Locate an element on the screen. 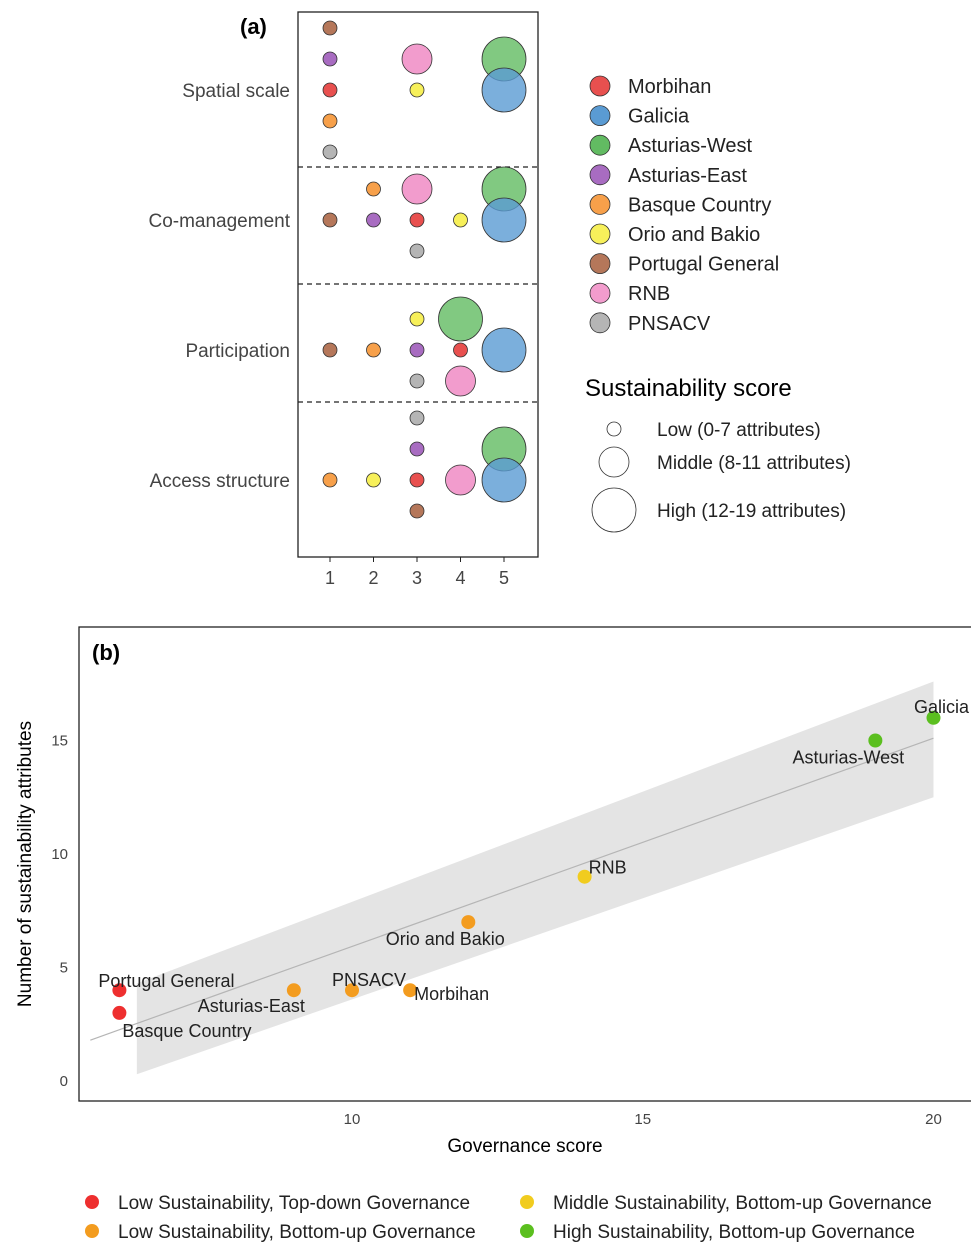 The width and height of the screenshot is (971, 1242). bubble-spatial-scale-rnb is located at coordinates (417, 59).